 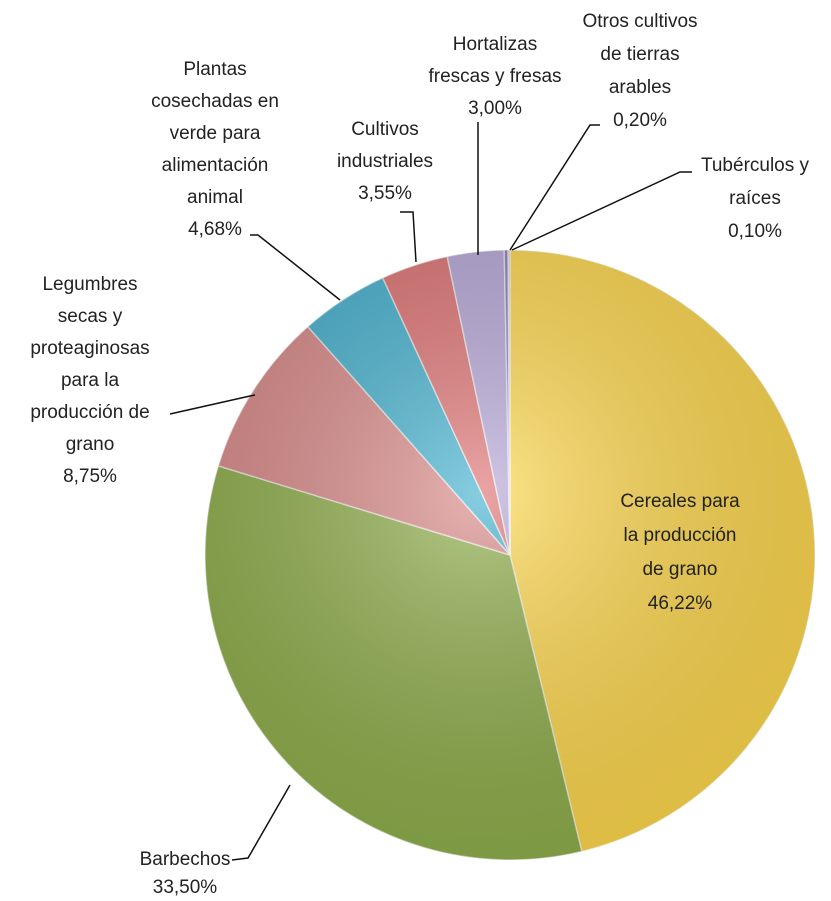 I want to click on label-line: proteaginosas, so click(x=89, y=348).